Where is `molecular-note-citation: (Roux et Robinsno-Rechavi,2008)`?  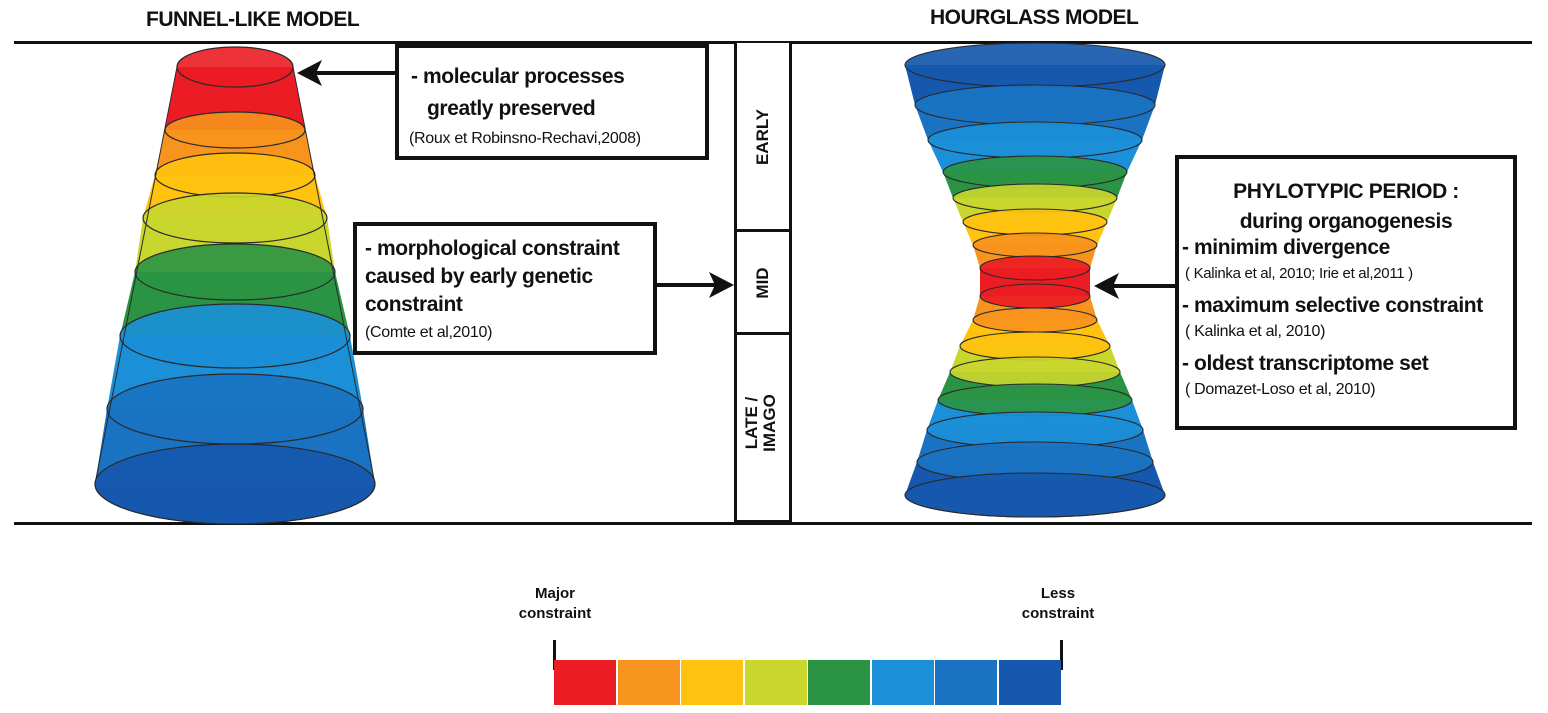
molecular-note-citation: (Roux et Robinsno-Rechavi,2008) is located at coordinates (525, 138).